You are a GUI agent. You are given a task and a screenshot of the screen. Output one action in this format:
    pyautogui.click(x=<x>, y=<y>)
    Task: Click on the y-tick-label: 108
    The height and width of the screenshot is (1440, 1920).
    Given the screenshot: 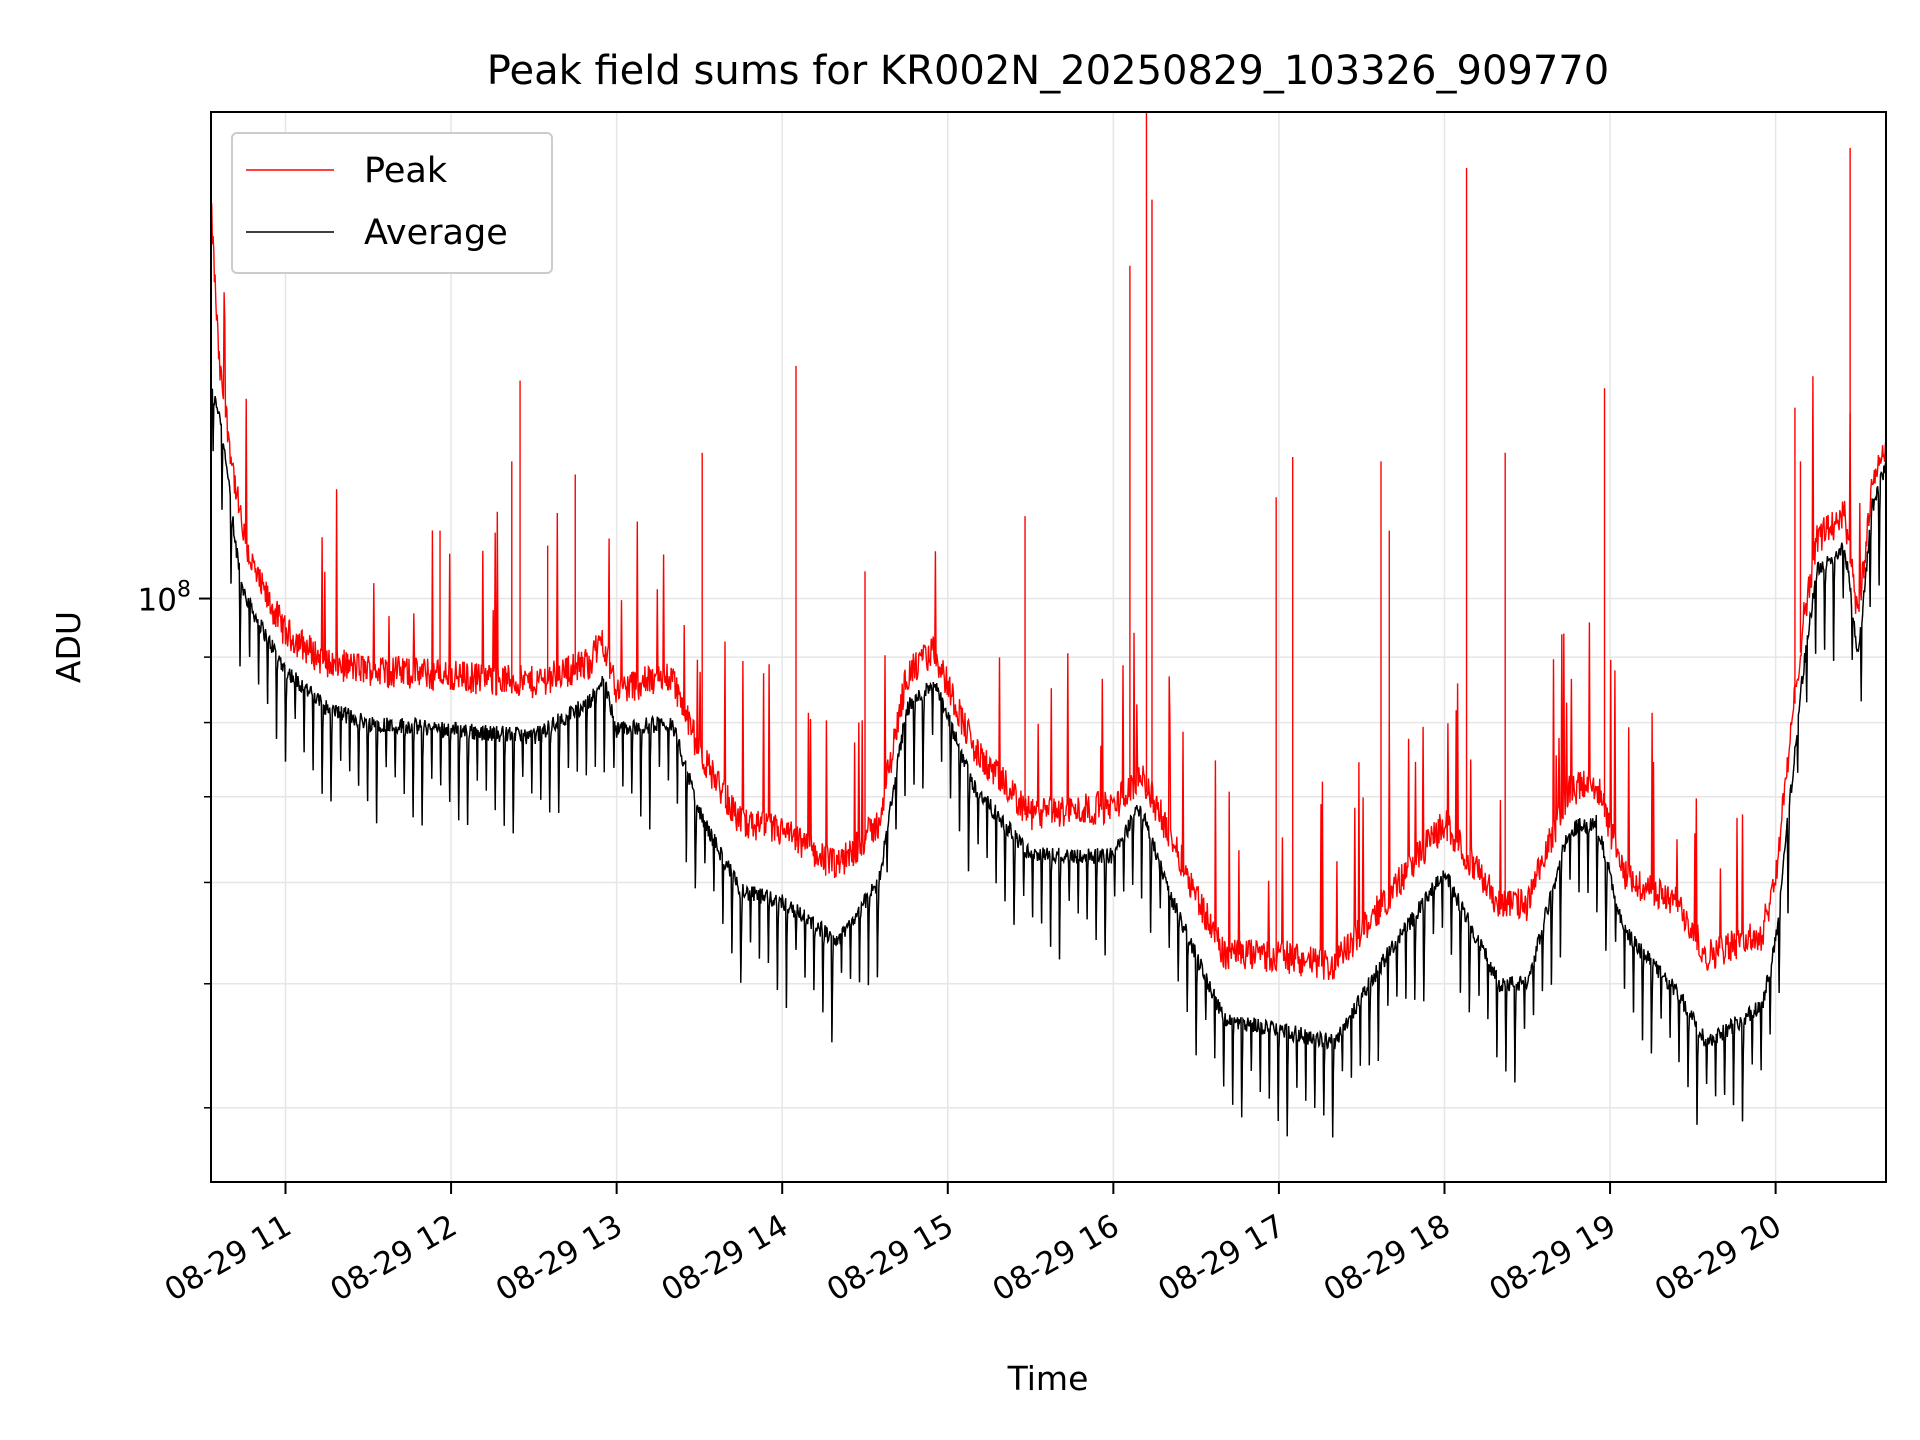 What is the action you would take?
    pyautogui.click(x=164, y=598)
    